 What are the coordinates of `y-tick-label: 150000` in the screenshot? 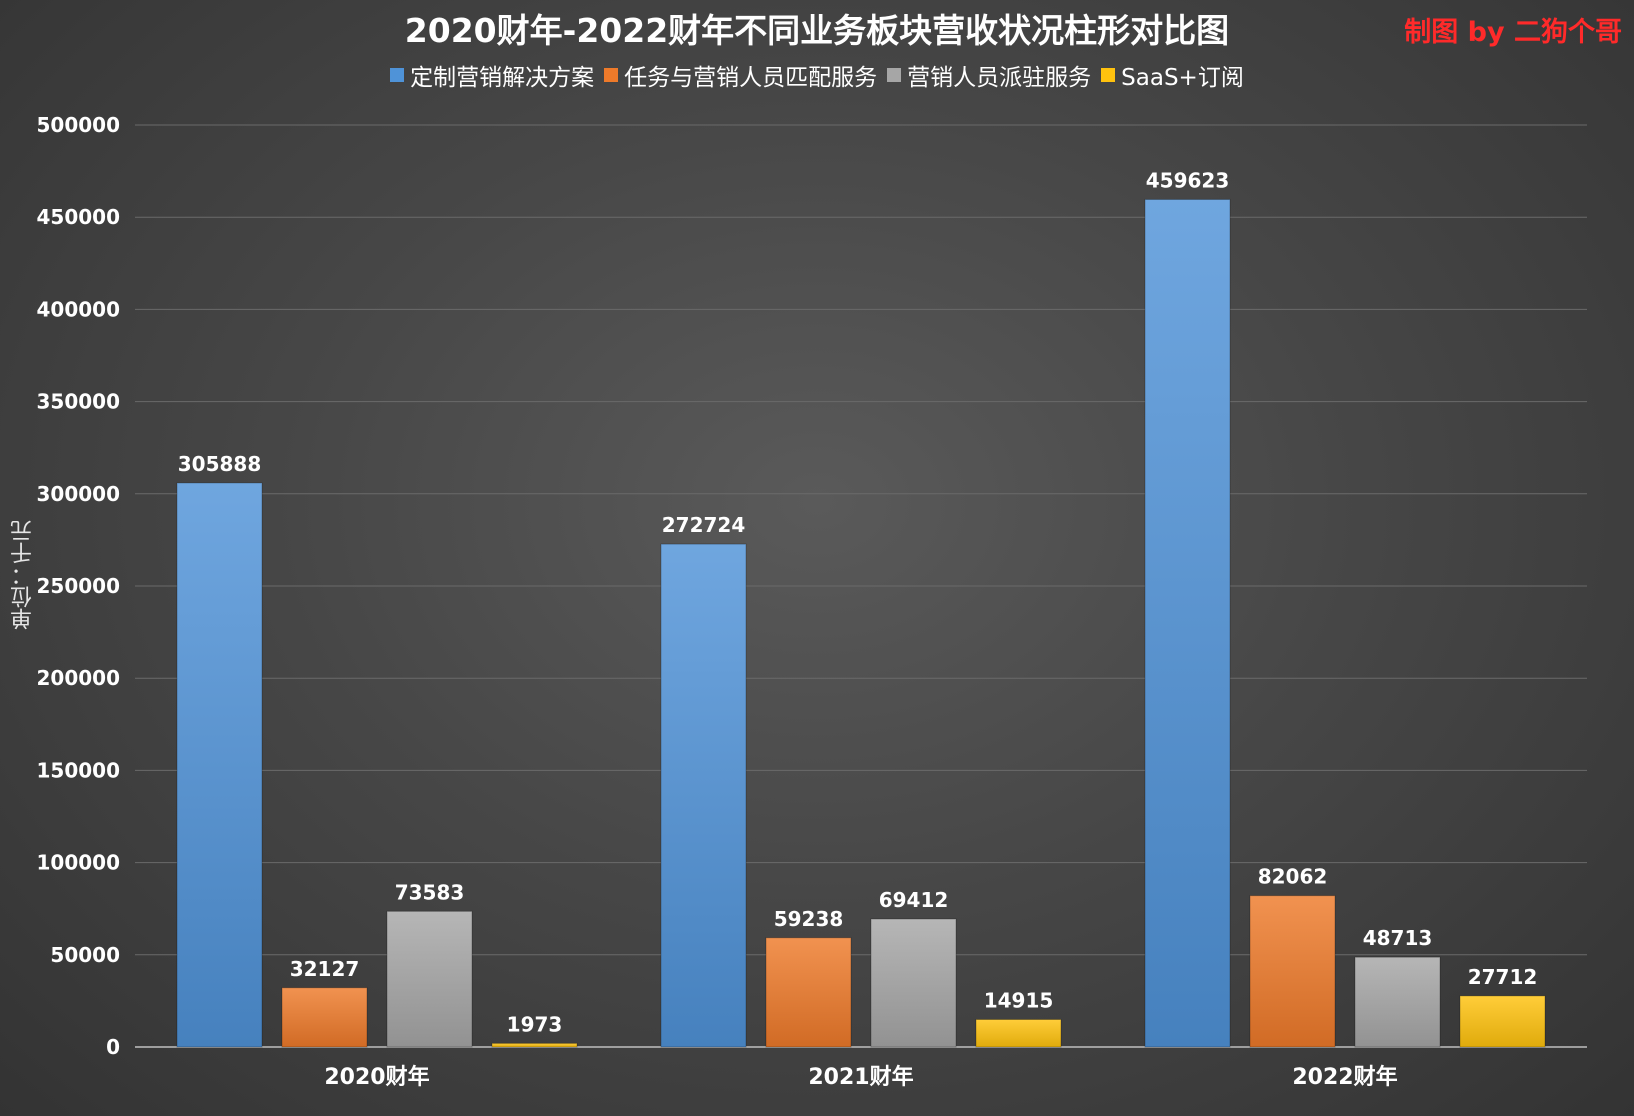 It's located at (79, 770).